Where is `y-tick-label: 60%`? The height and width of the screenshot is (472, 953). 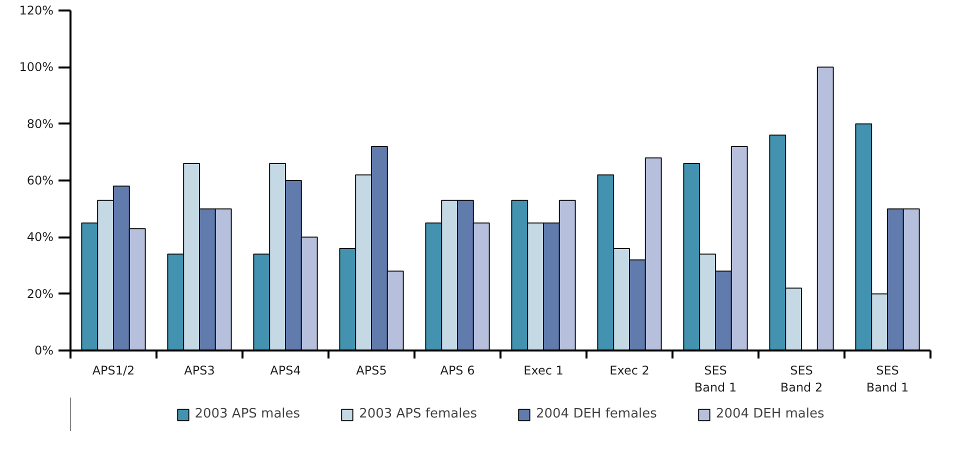 y-tick-label: 60% is located at coordinates (40, 181).